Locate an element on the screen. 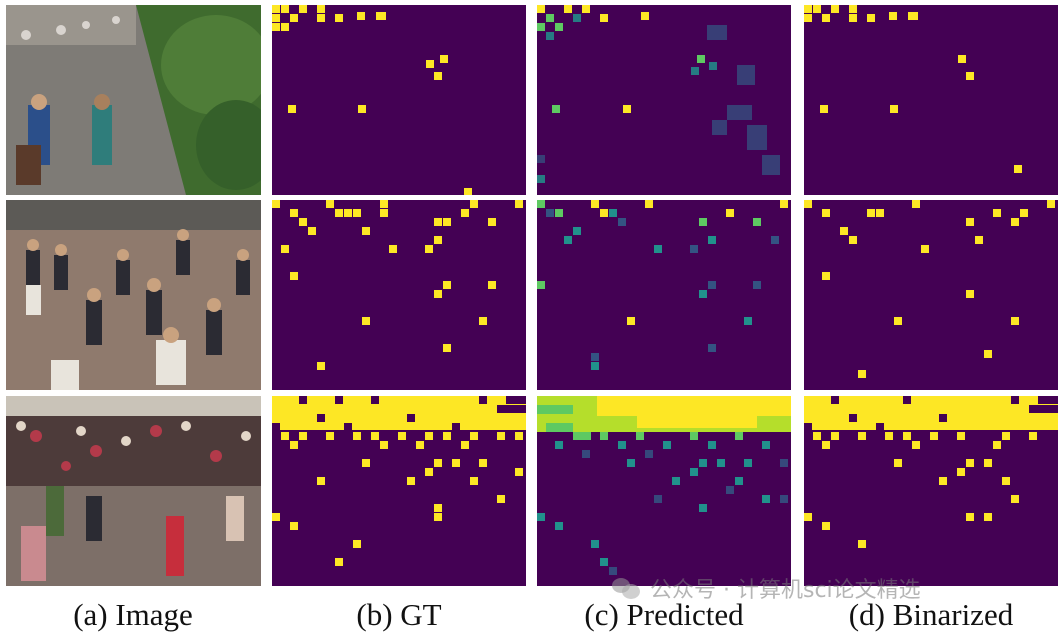 This screenshot has width=1064, height=633. street-photo is located at coordinates (133, 100).